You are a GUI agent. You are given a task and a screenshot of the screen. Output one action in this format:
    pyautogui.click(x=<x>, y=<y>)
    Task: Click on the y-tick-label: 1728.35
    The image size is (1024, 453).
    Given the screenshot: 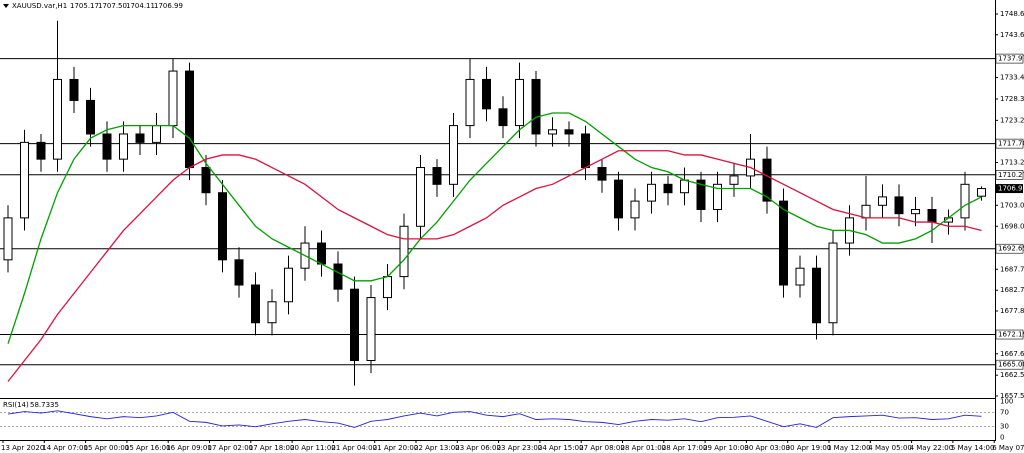 What is the action you would take?
    pyautogui.click(x=1012, y=99)
    